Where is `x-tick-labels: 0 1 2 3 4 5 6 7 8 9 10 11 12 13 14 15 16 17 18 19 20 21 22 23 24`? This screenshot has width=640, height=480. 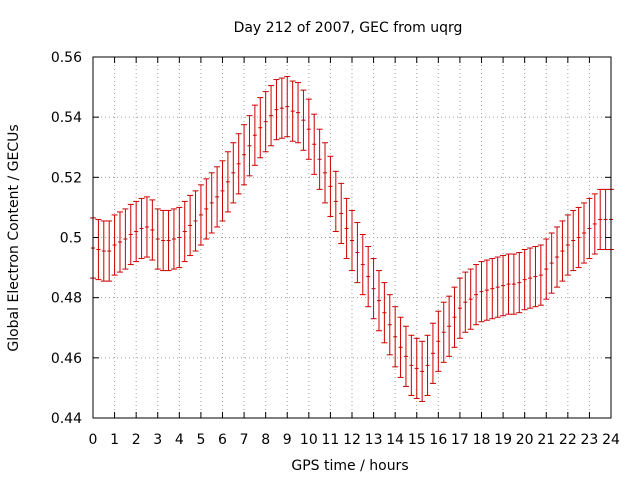 x-tick-labels: 0 1 2 3 4 5 6 7 8 9 10 11 12 13 14 15 16 17 18 19 20 21 22 23 24 is located at coordinates (354, 440).